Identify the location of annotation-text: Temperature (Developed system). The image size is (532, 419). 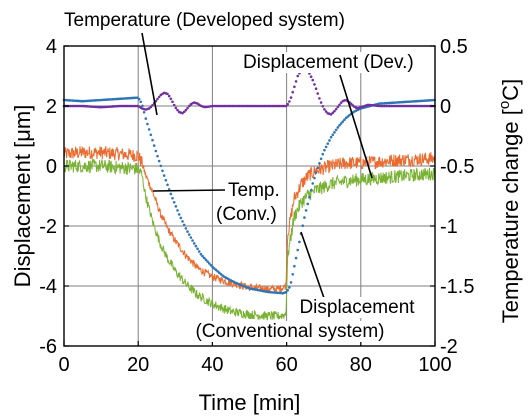
(204, 20).